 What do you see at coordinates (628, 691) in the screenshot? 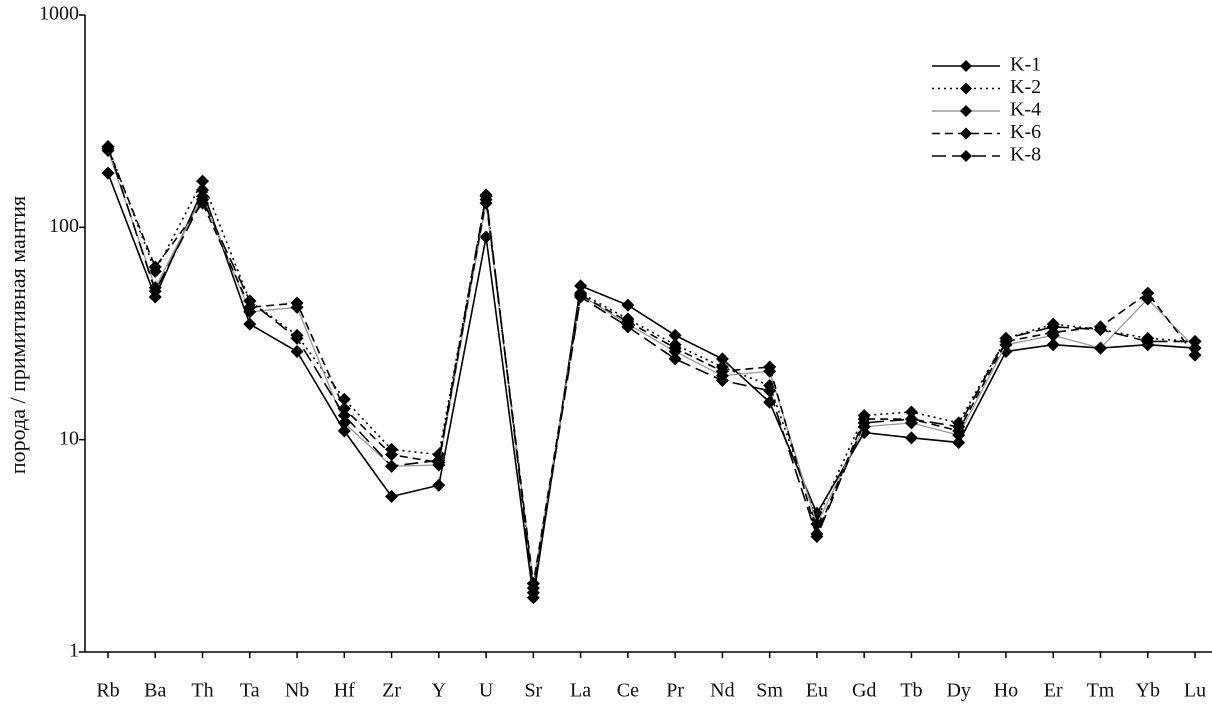
I see `x-tick-label: Ce` at bounding box center [628, 691].